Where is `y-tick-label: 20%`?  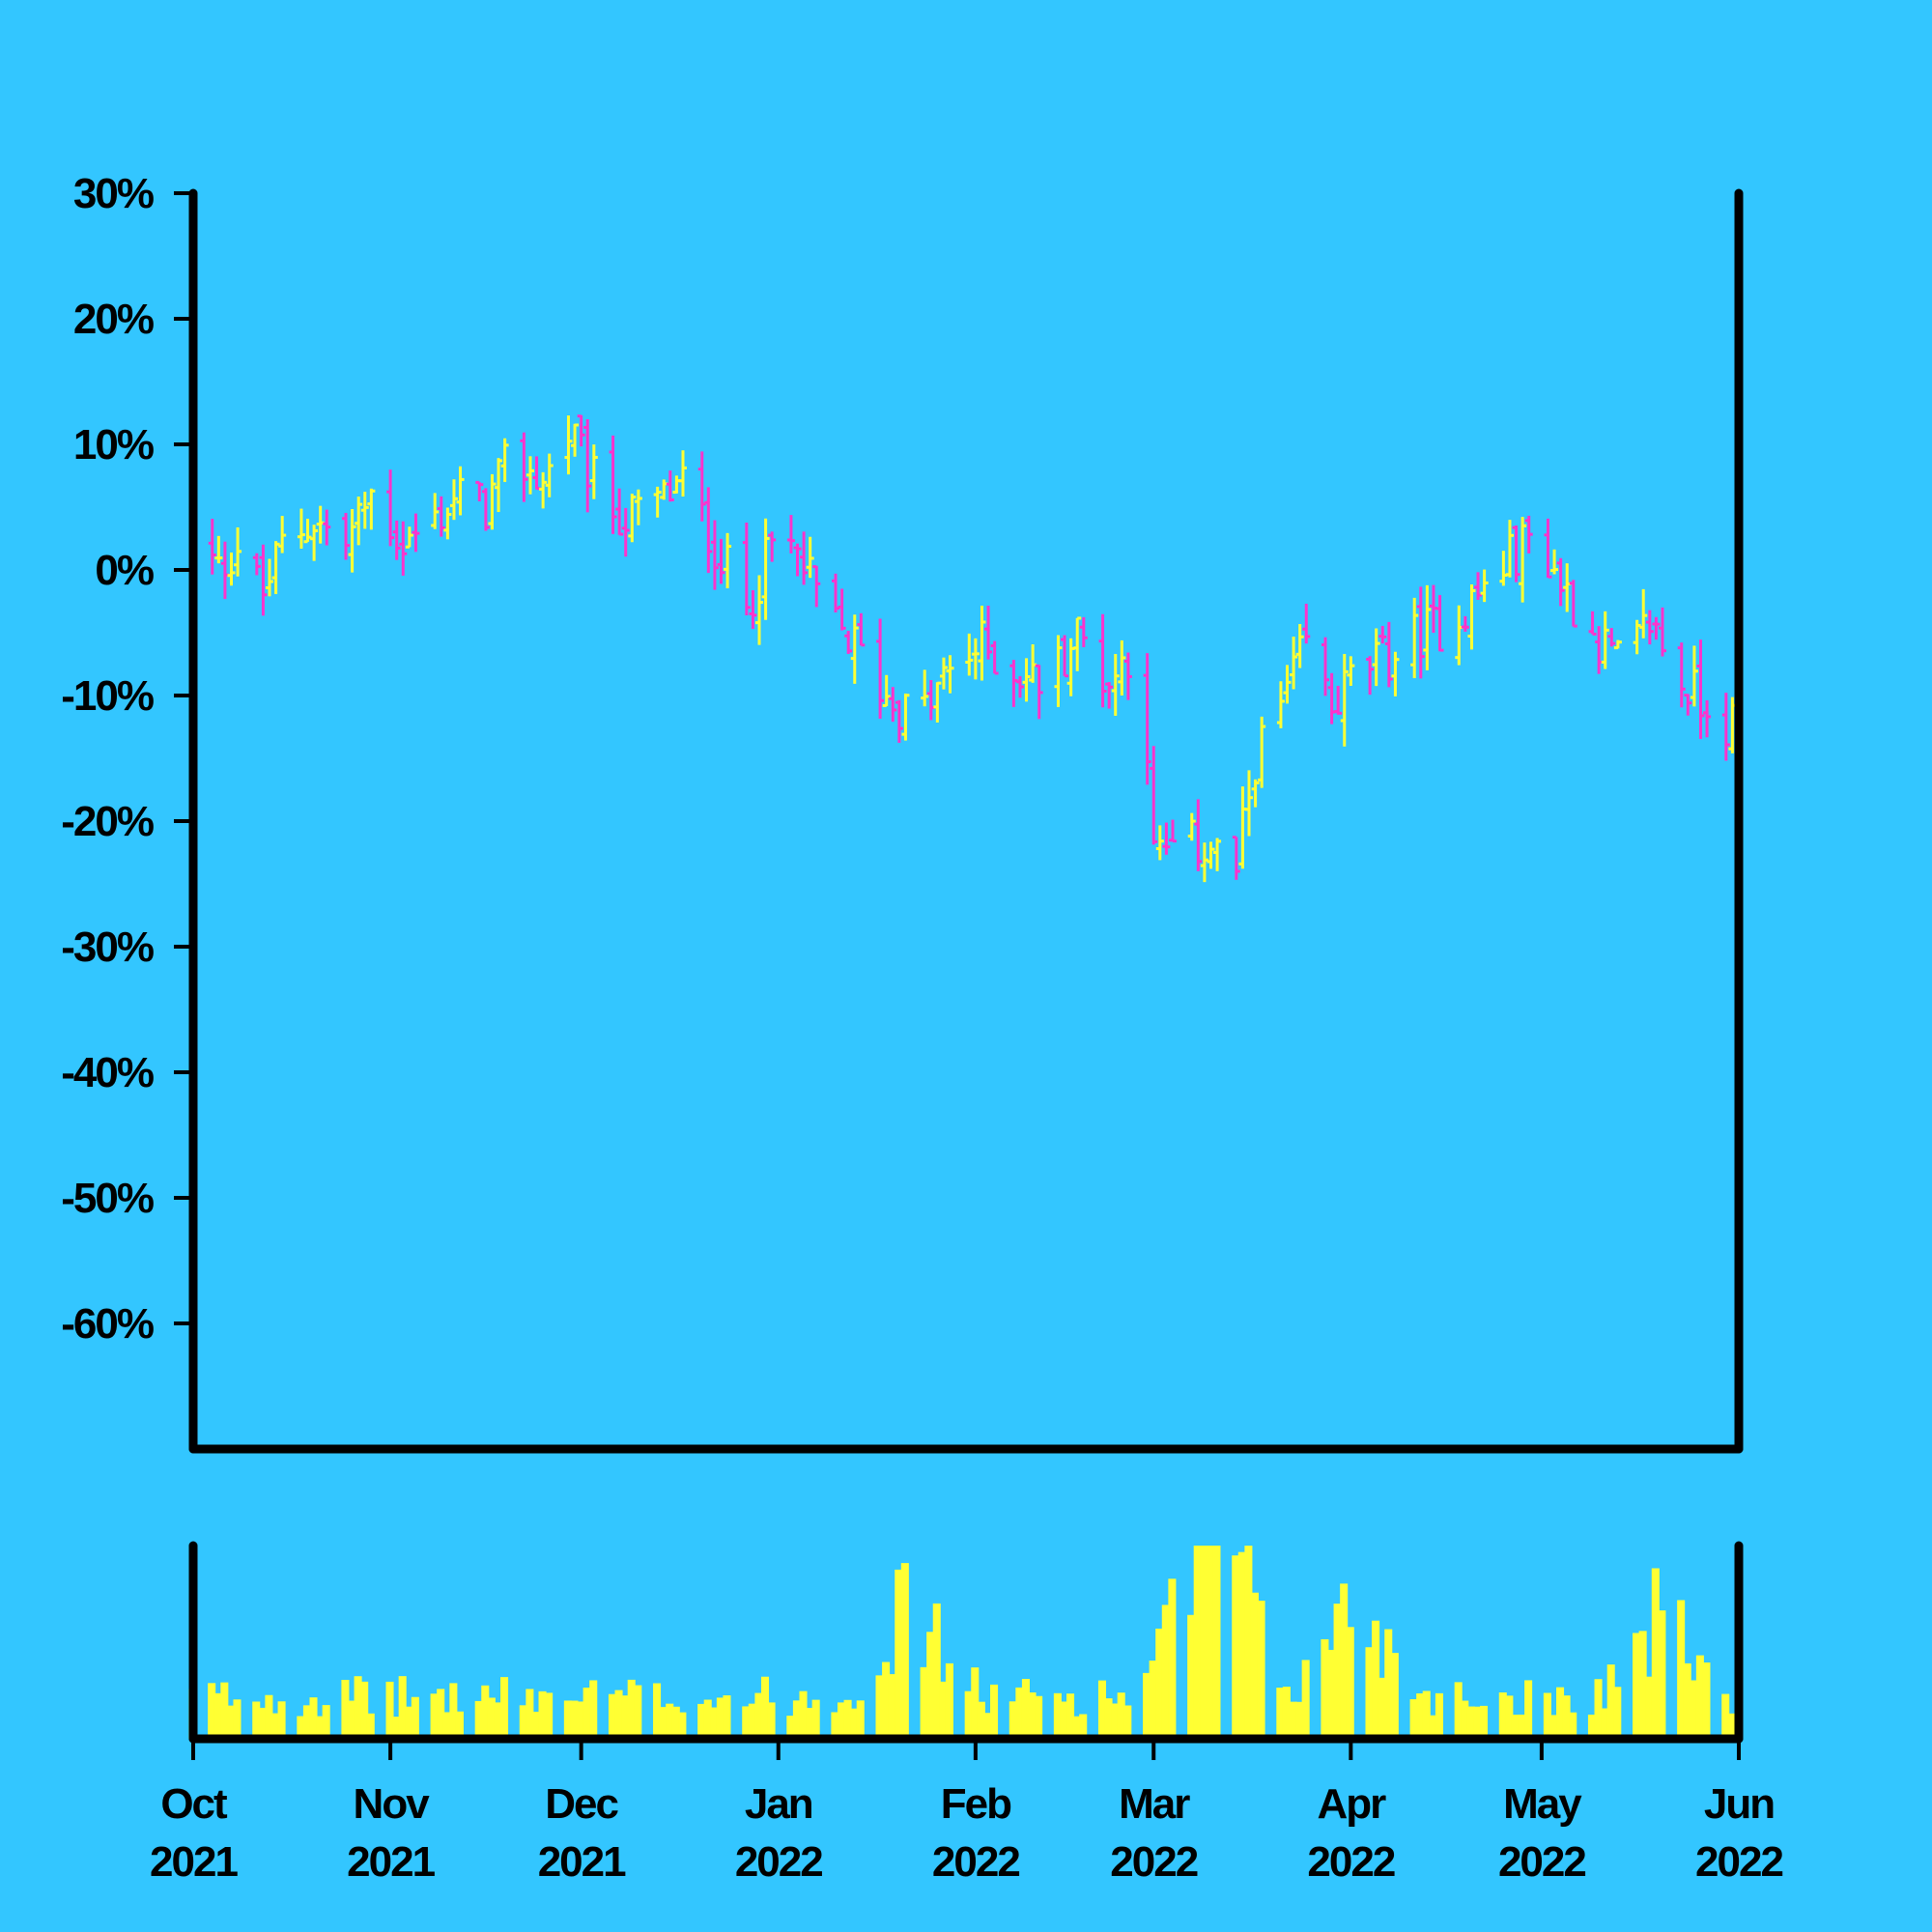 y-tick-label: 20% is located at coordinates (113, 319).